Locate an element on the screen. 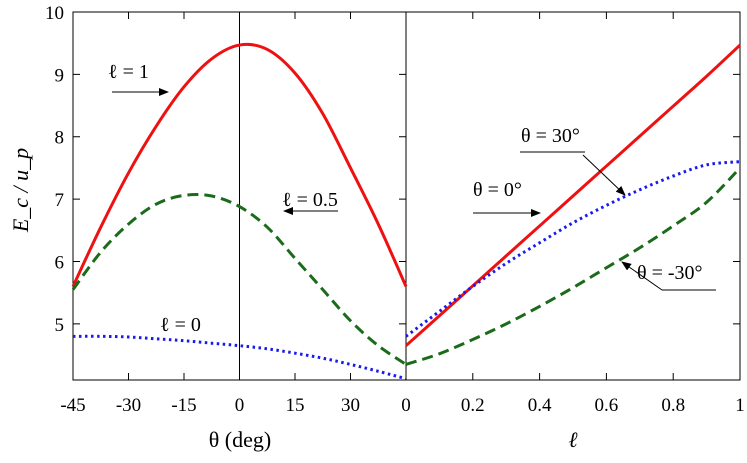 This screenshot has width=747, height=463. x-tick-label: 0.4 is located at coordinates (540, 405).